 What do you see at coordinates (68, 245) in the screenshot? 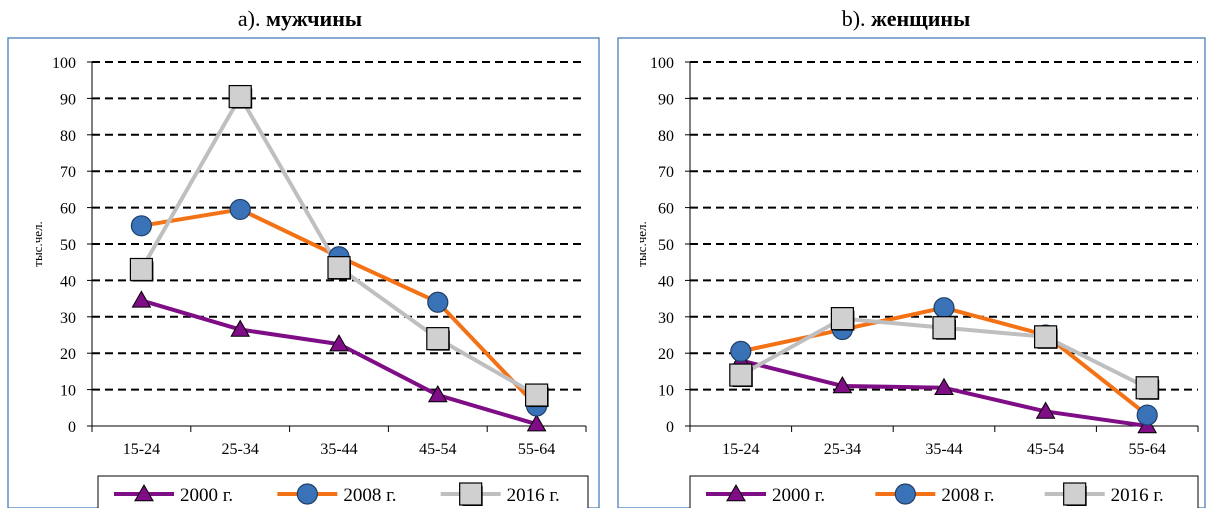
I see `chart-a-ytick-label: 50` at bounding box center [68, 245].